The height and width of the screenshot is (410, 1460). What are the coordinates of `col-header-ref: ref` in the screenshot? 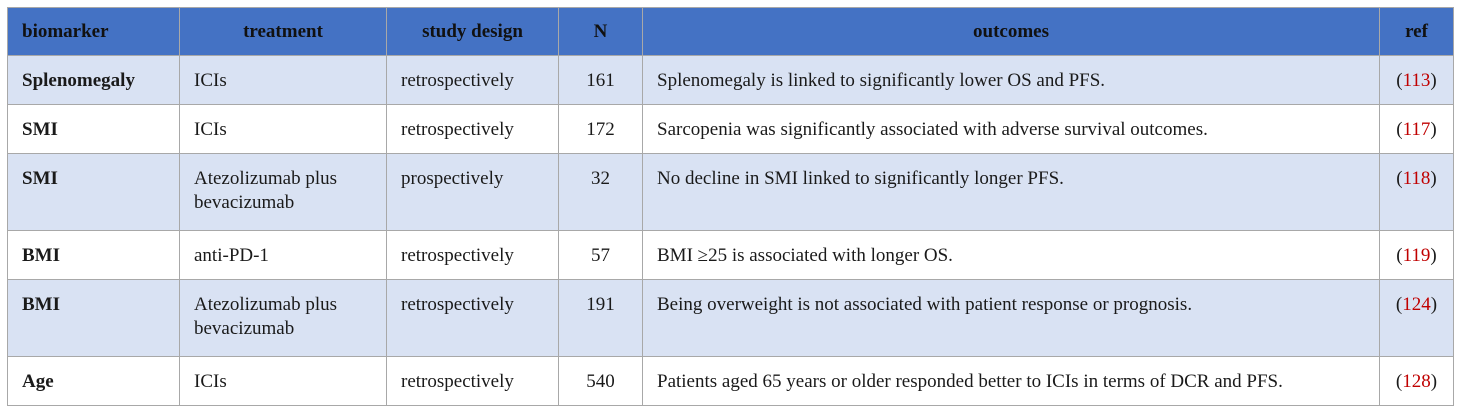 It's located at (1416, 31).